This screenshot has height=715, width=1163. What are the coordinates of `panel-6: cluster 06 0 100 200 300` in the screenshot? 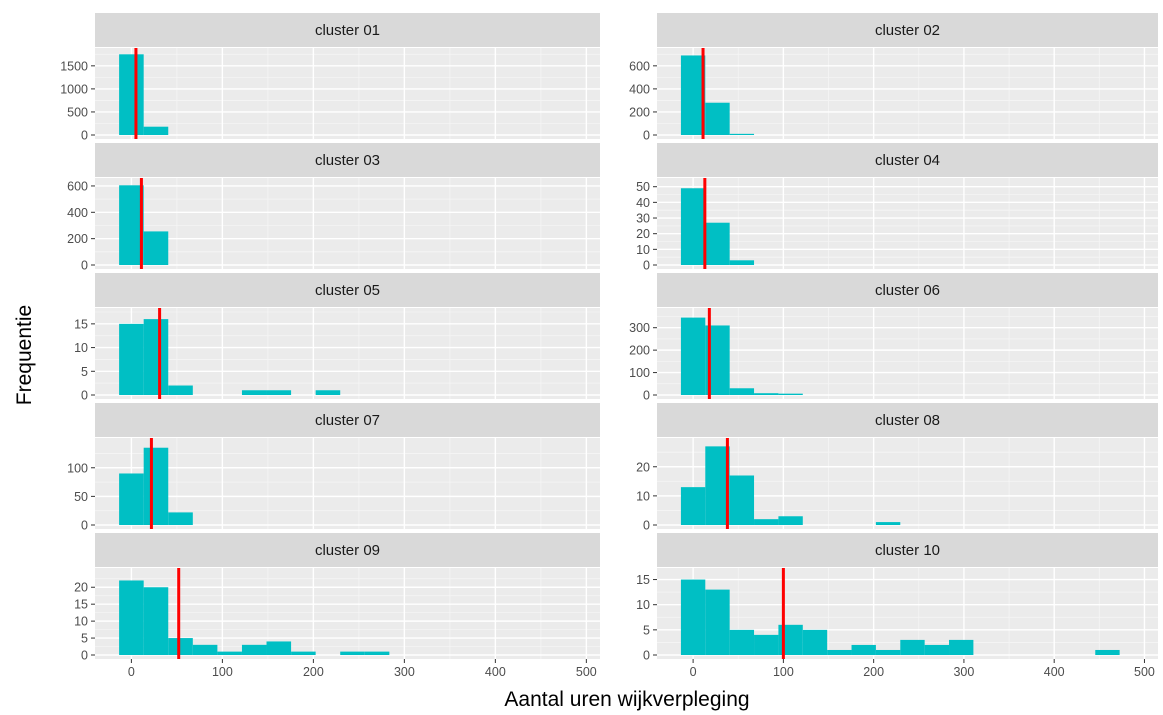 It's located at (893, 338).